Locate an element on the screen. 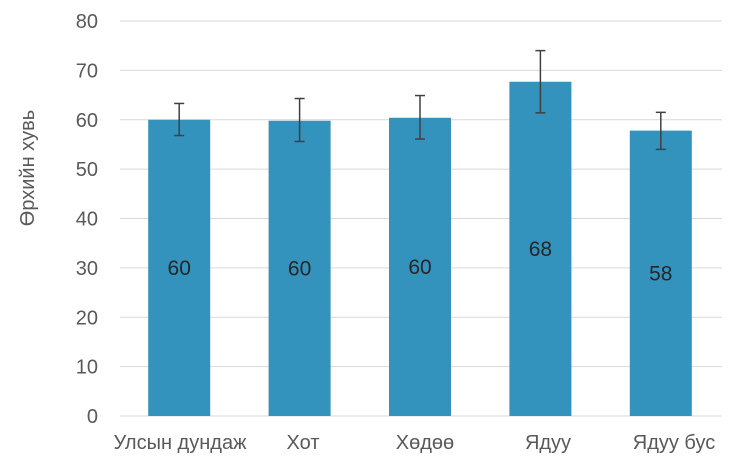 Image resolution: width=730 pixels, height=458 pixels. y-tick-label: 60 is located at coordinates (87, 121).